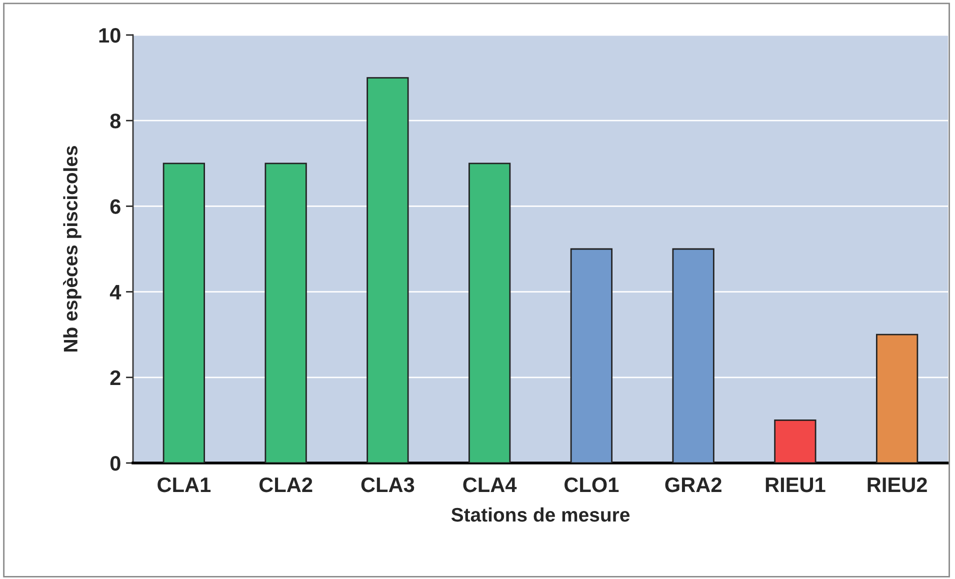 This screenshot has width=955, height=579. What do you see at coordinates (285, 484) in the screenshot?
I see `x-tick-label: CLA2` at bounding box center [285, 484].